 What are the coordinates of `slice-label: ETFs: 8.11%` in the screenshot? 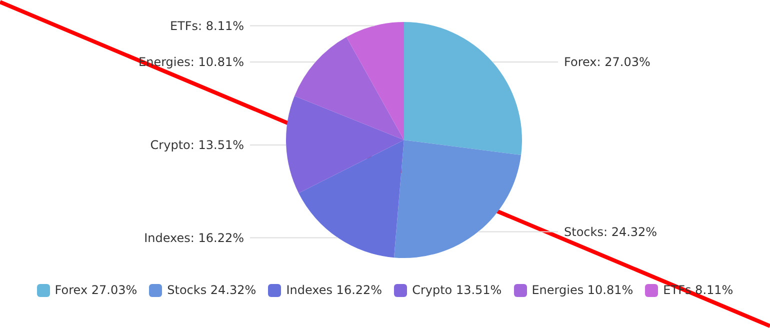 It's located at (207, 26).